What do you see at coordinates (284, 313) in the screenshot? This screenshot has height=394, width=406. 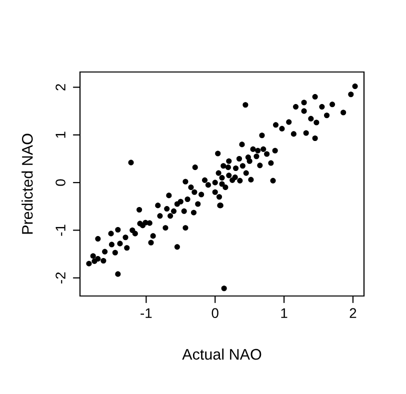 I see `x-tick-label: 1` at bounding box center [284, 313].